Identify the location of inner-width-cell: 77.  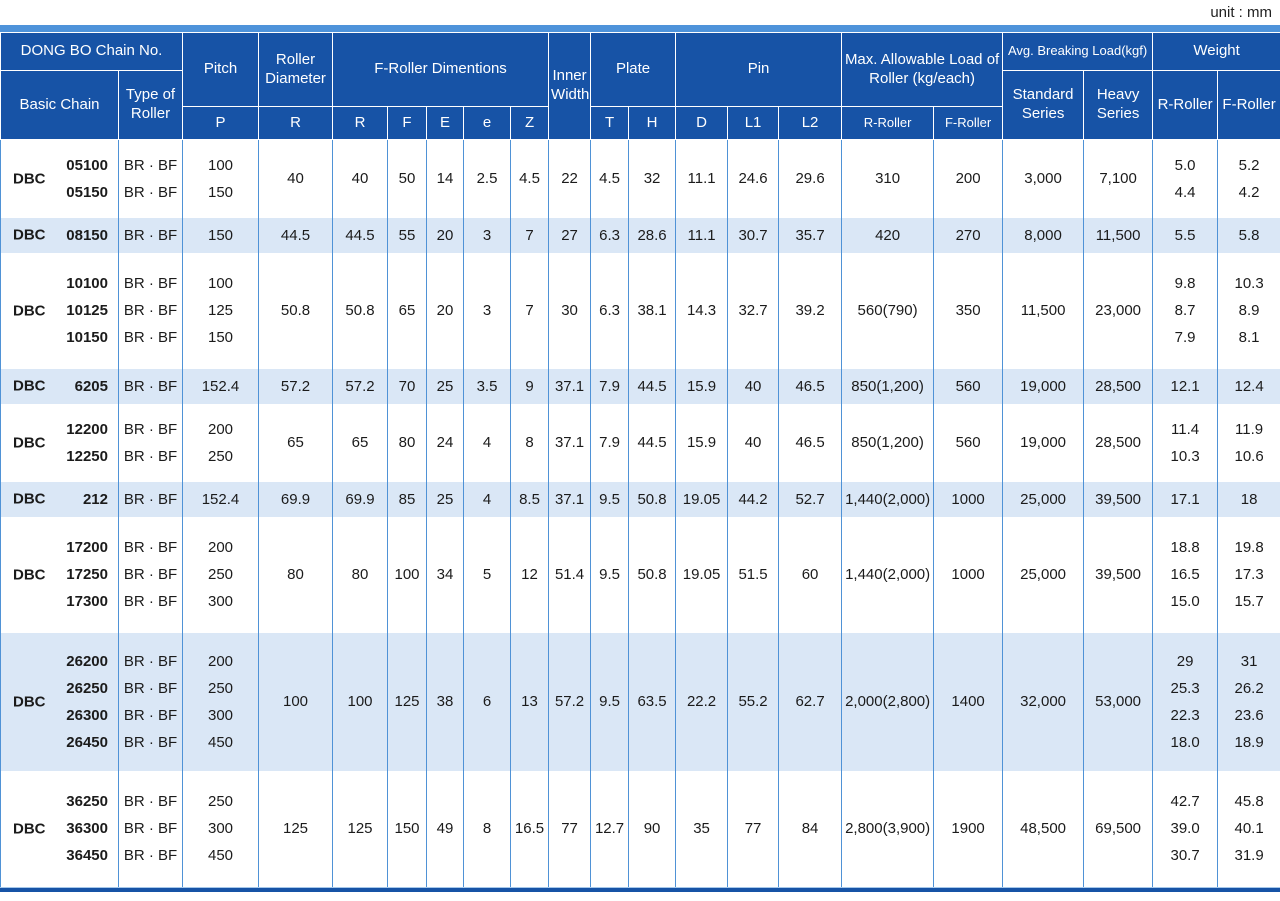
(570, 828).